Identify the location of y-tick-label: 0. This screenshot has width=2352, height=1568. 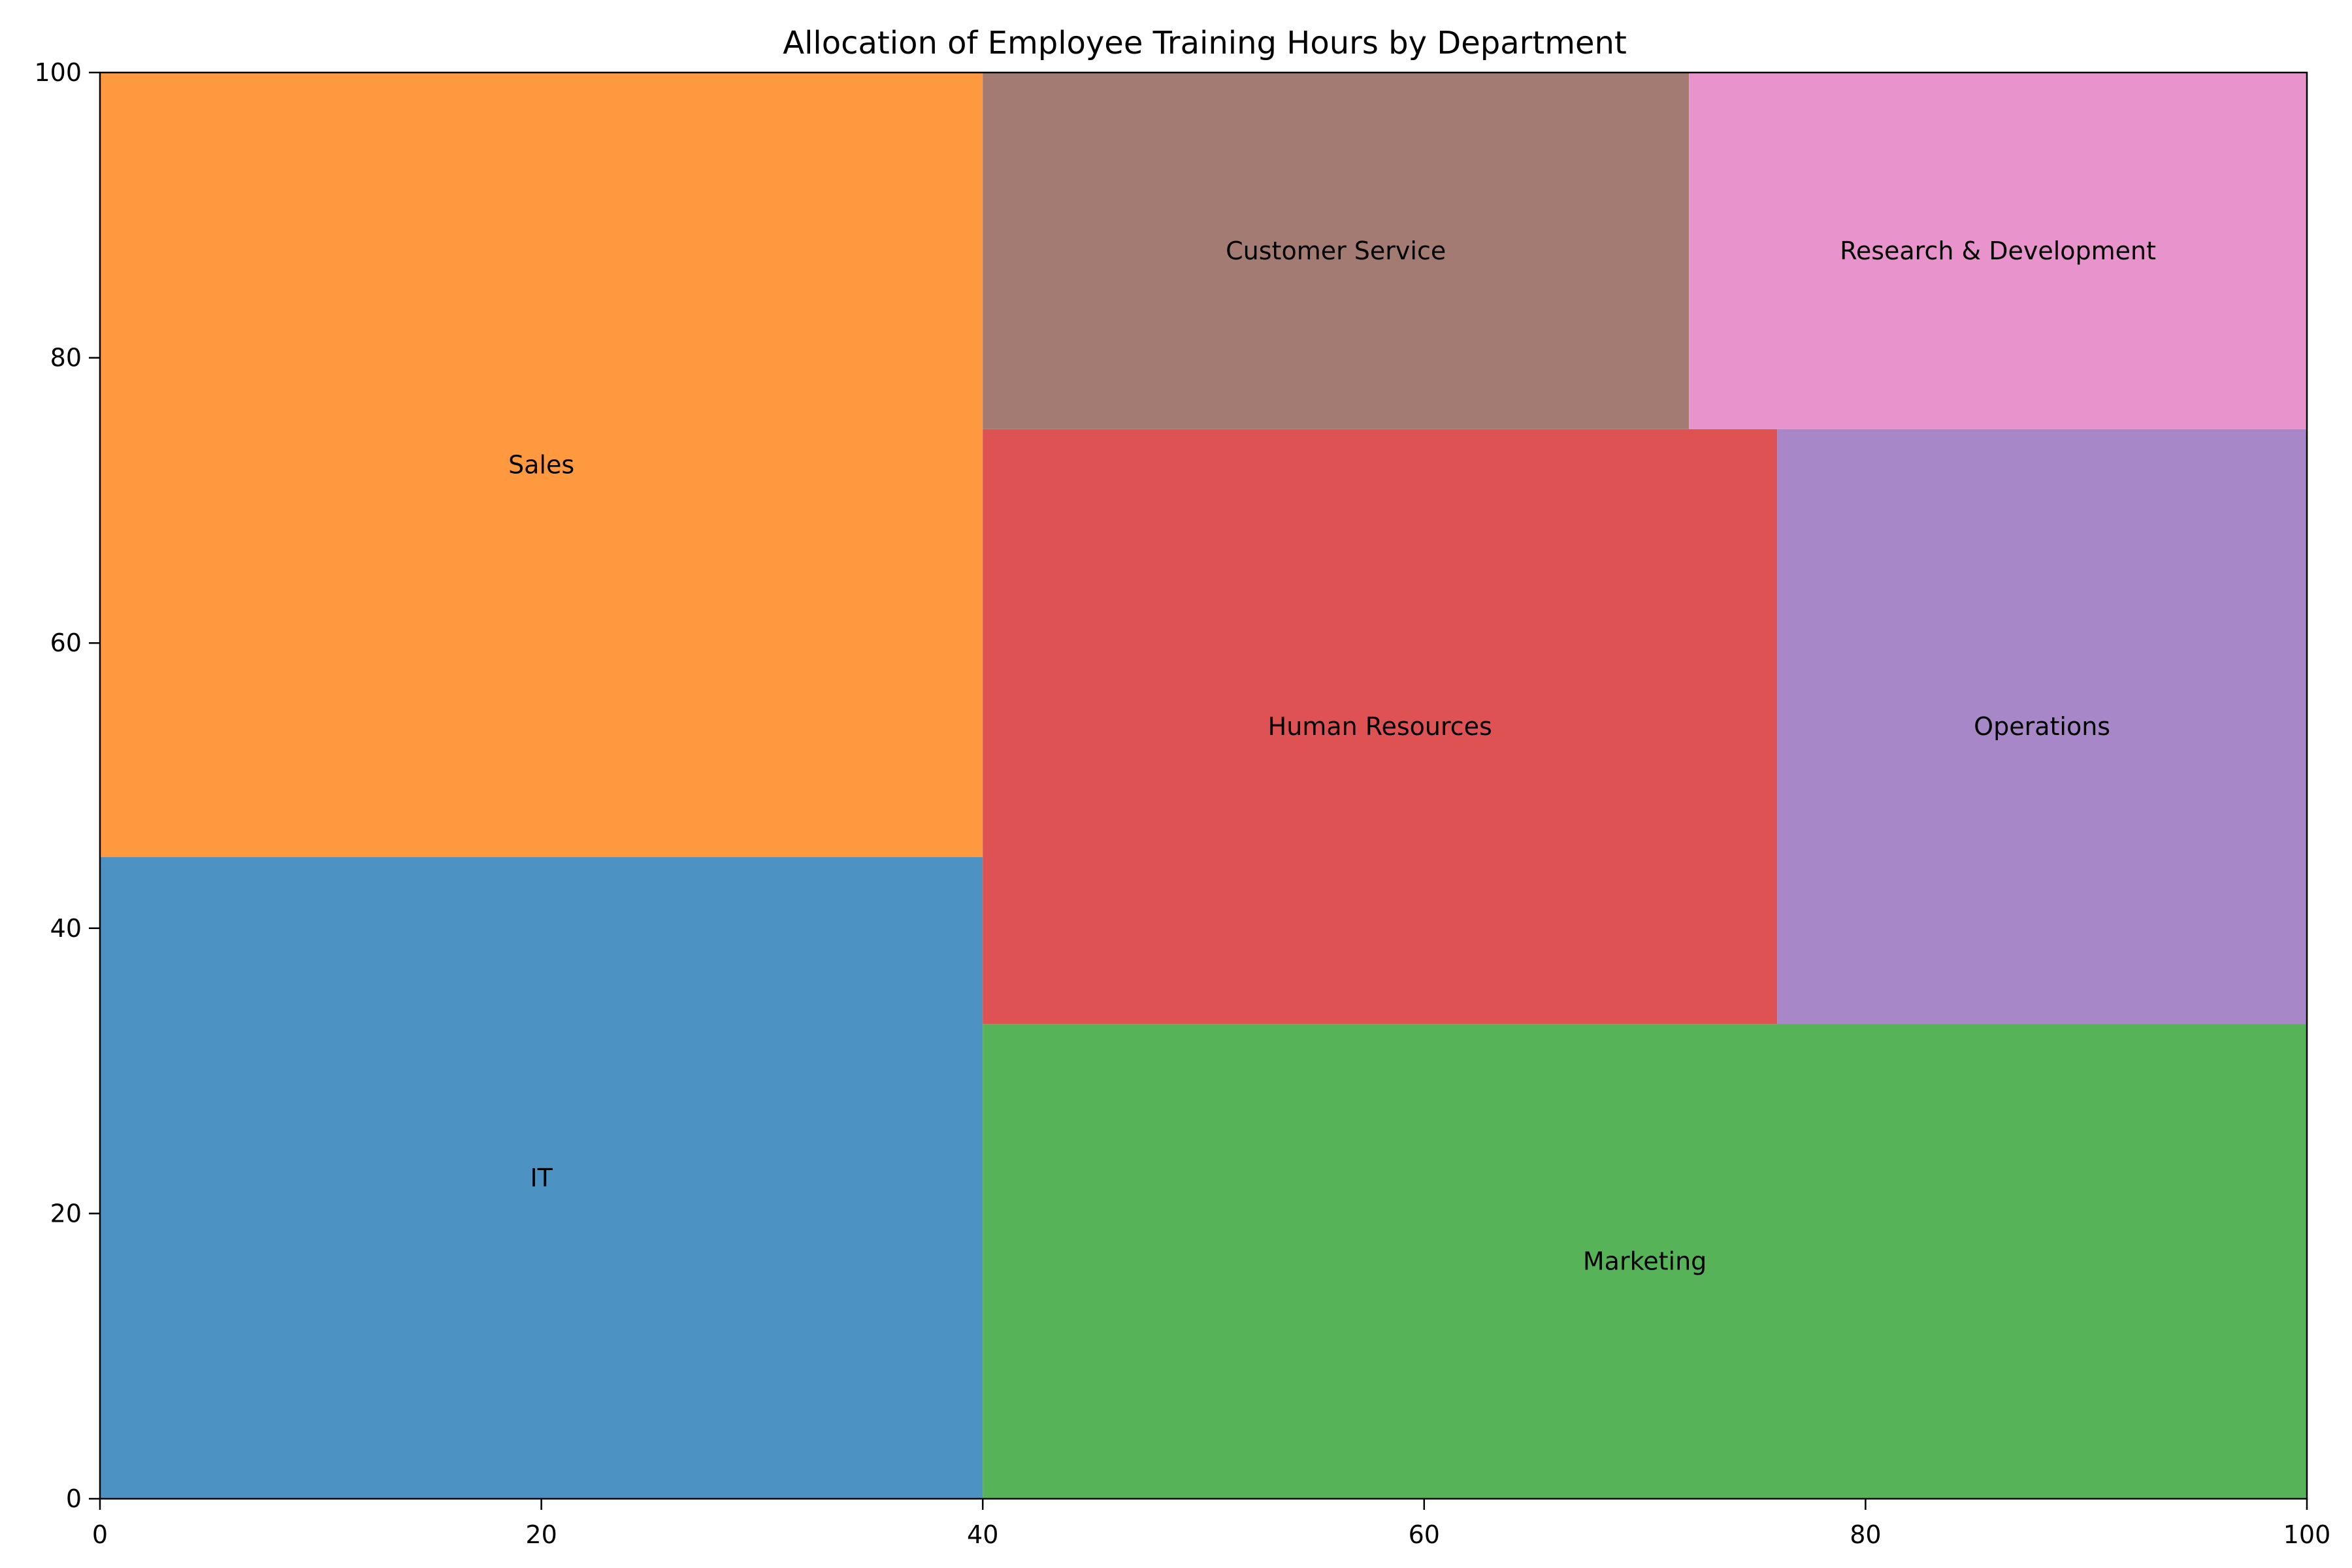
(74, 1498).